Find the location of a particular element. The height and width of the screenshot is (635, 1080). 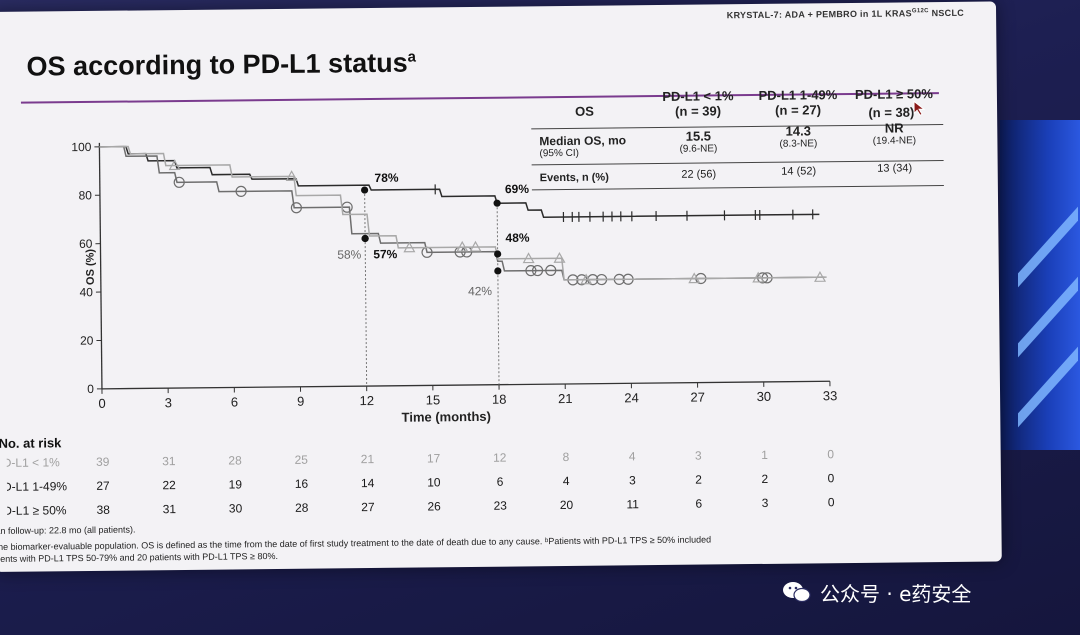

landmark-label: 69% is located at coordinates (517, 189).